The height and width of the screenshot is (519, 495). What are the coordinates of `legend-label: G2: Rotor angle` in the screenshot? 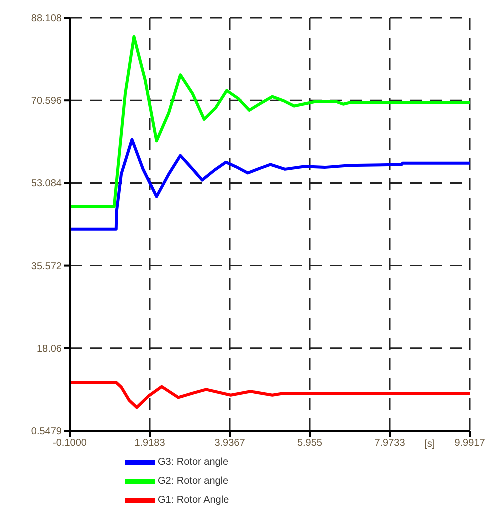 It's located at (193, 481).